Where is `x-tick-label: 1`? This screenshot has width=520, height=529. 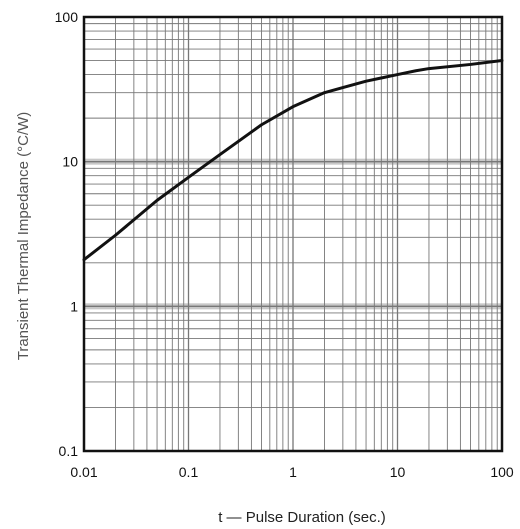 x-tick-label: 1 is located at coordinates (293, 472).